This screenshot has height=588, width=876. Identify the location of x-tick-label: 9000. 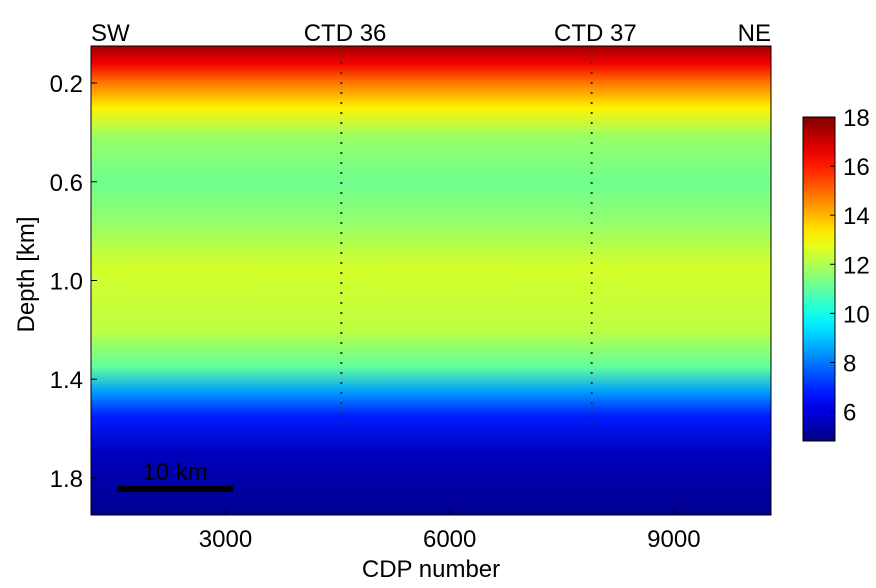
(673, 539).